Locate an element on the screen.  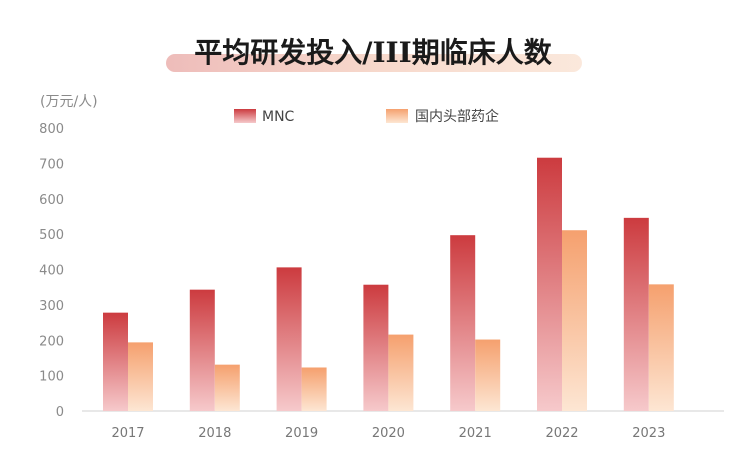
y-tick-label: 400 is located at coordinates (51, 271).